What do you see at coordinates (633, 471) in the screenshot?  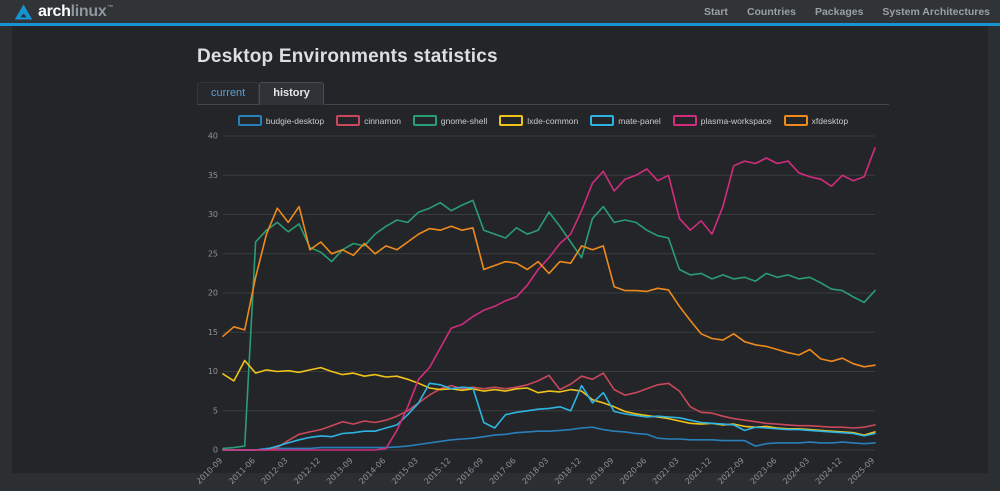 I see `x-tick-label: 2020-06` at bounding box center [633, 471].